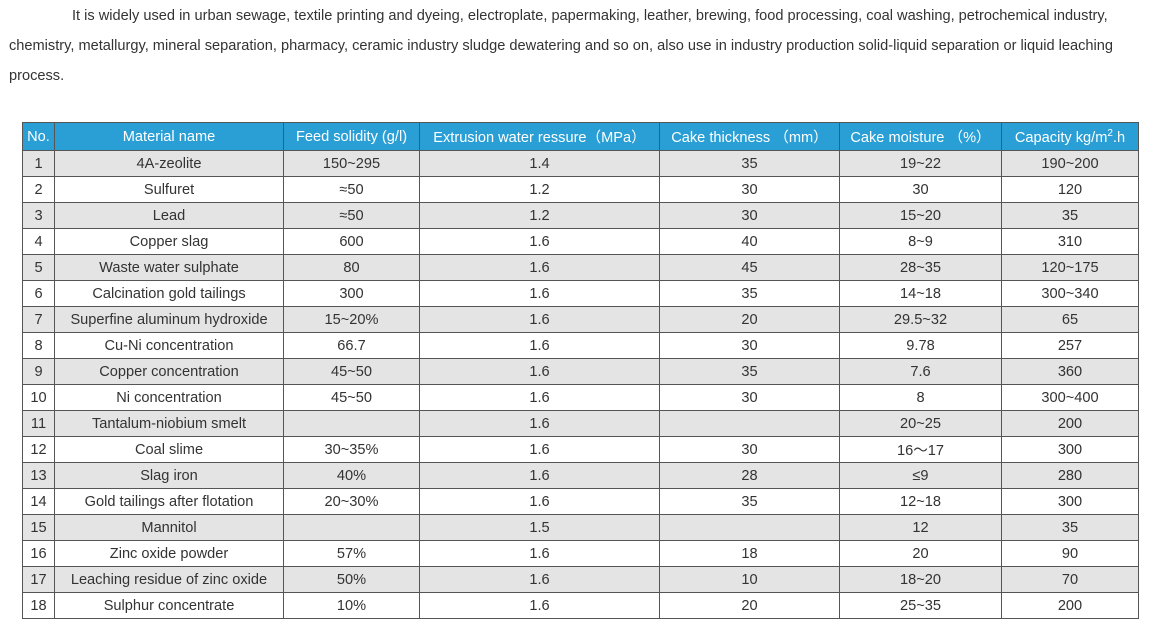 The width and height of the screenshot is (1149, 631). Describe the element at coordinates (920, 475) in the screenshot. I see `table-cell: ≤9` at that location.